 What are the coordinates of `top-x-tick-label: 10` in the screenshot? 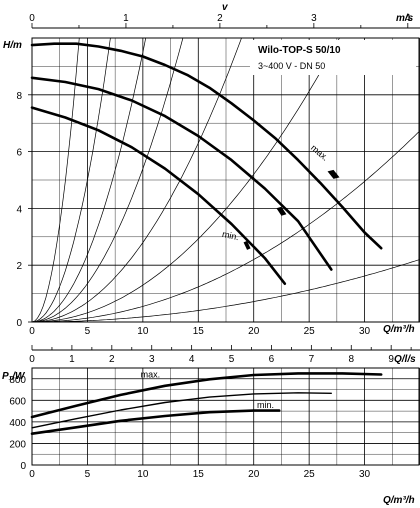 It's located at (143, 331).